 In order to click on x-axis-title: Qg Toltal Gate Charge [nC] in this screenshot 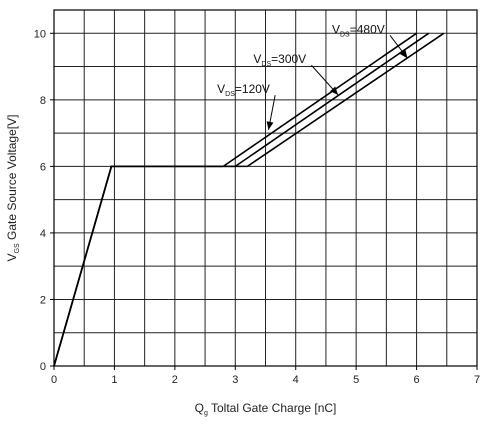, I will do `click(266, 409)`.